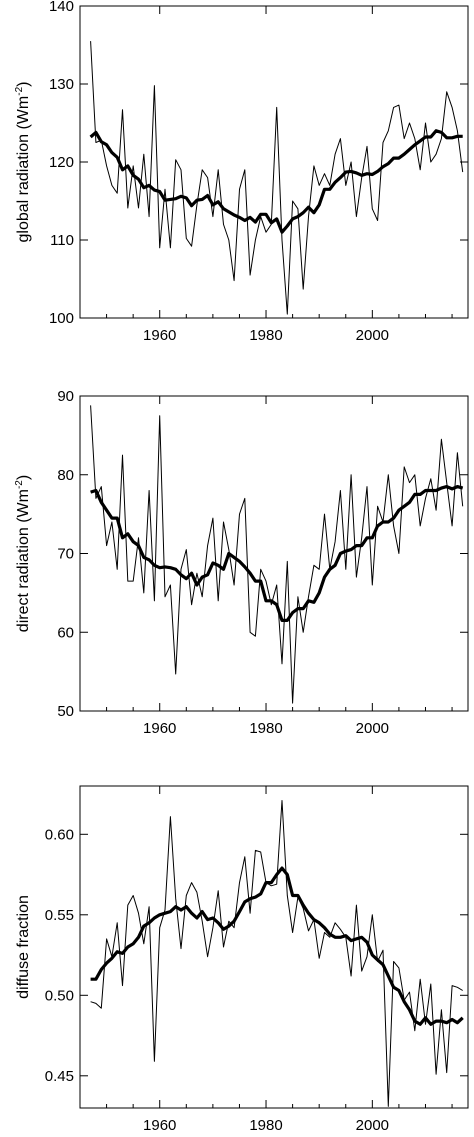 This screenshot has height=1137, width=474. I want to click on y-axis-label: diffuse fraction, so click(23, 947).